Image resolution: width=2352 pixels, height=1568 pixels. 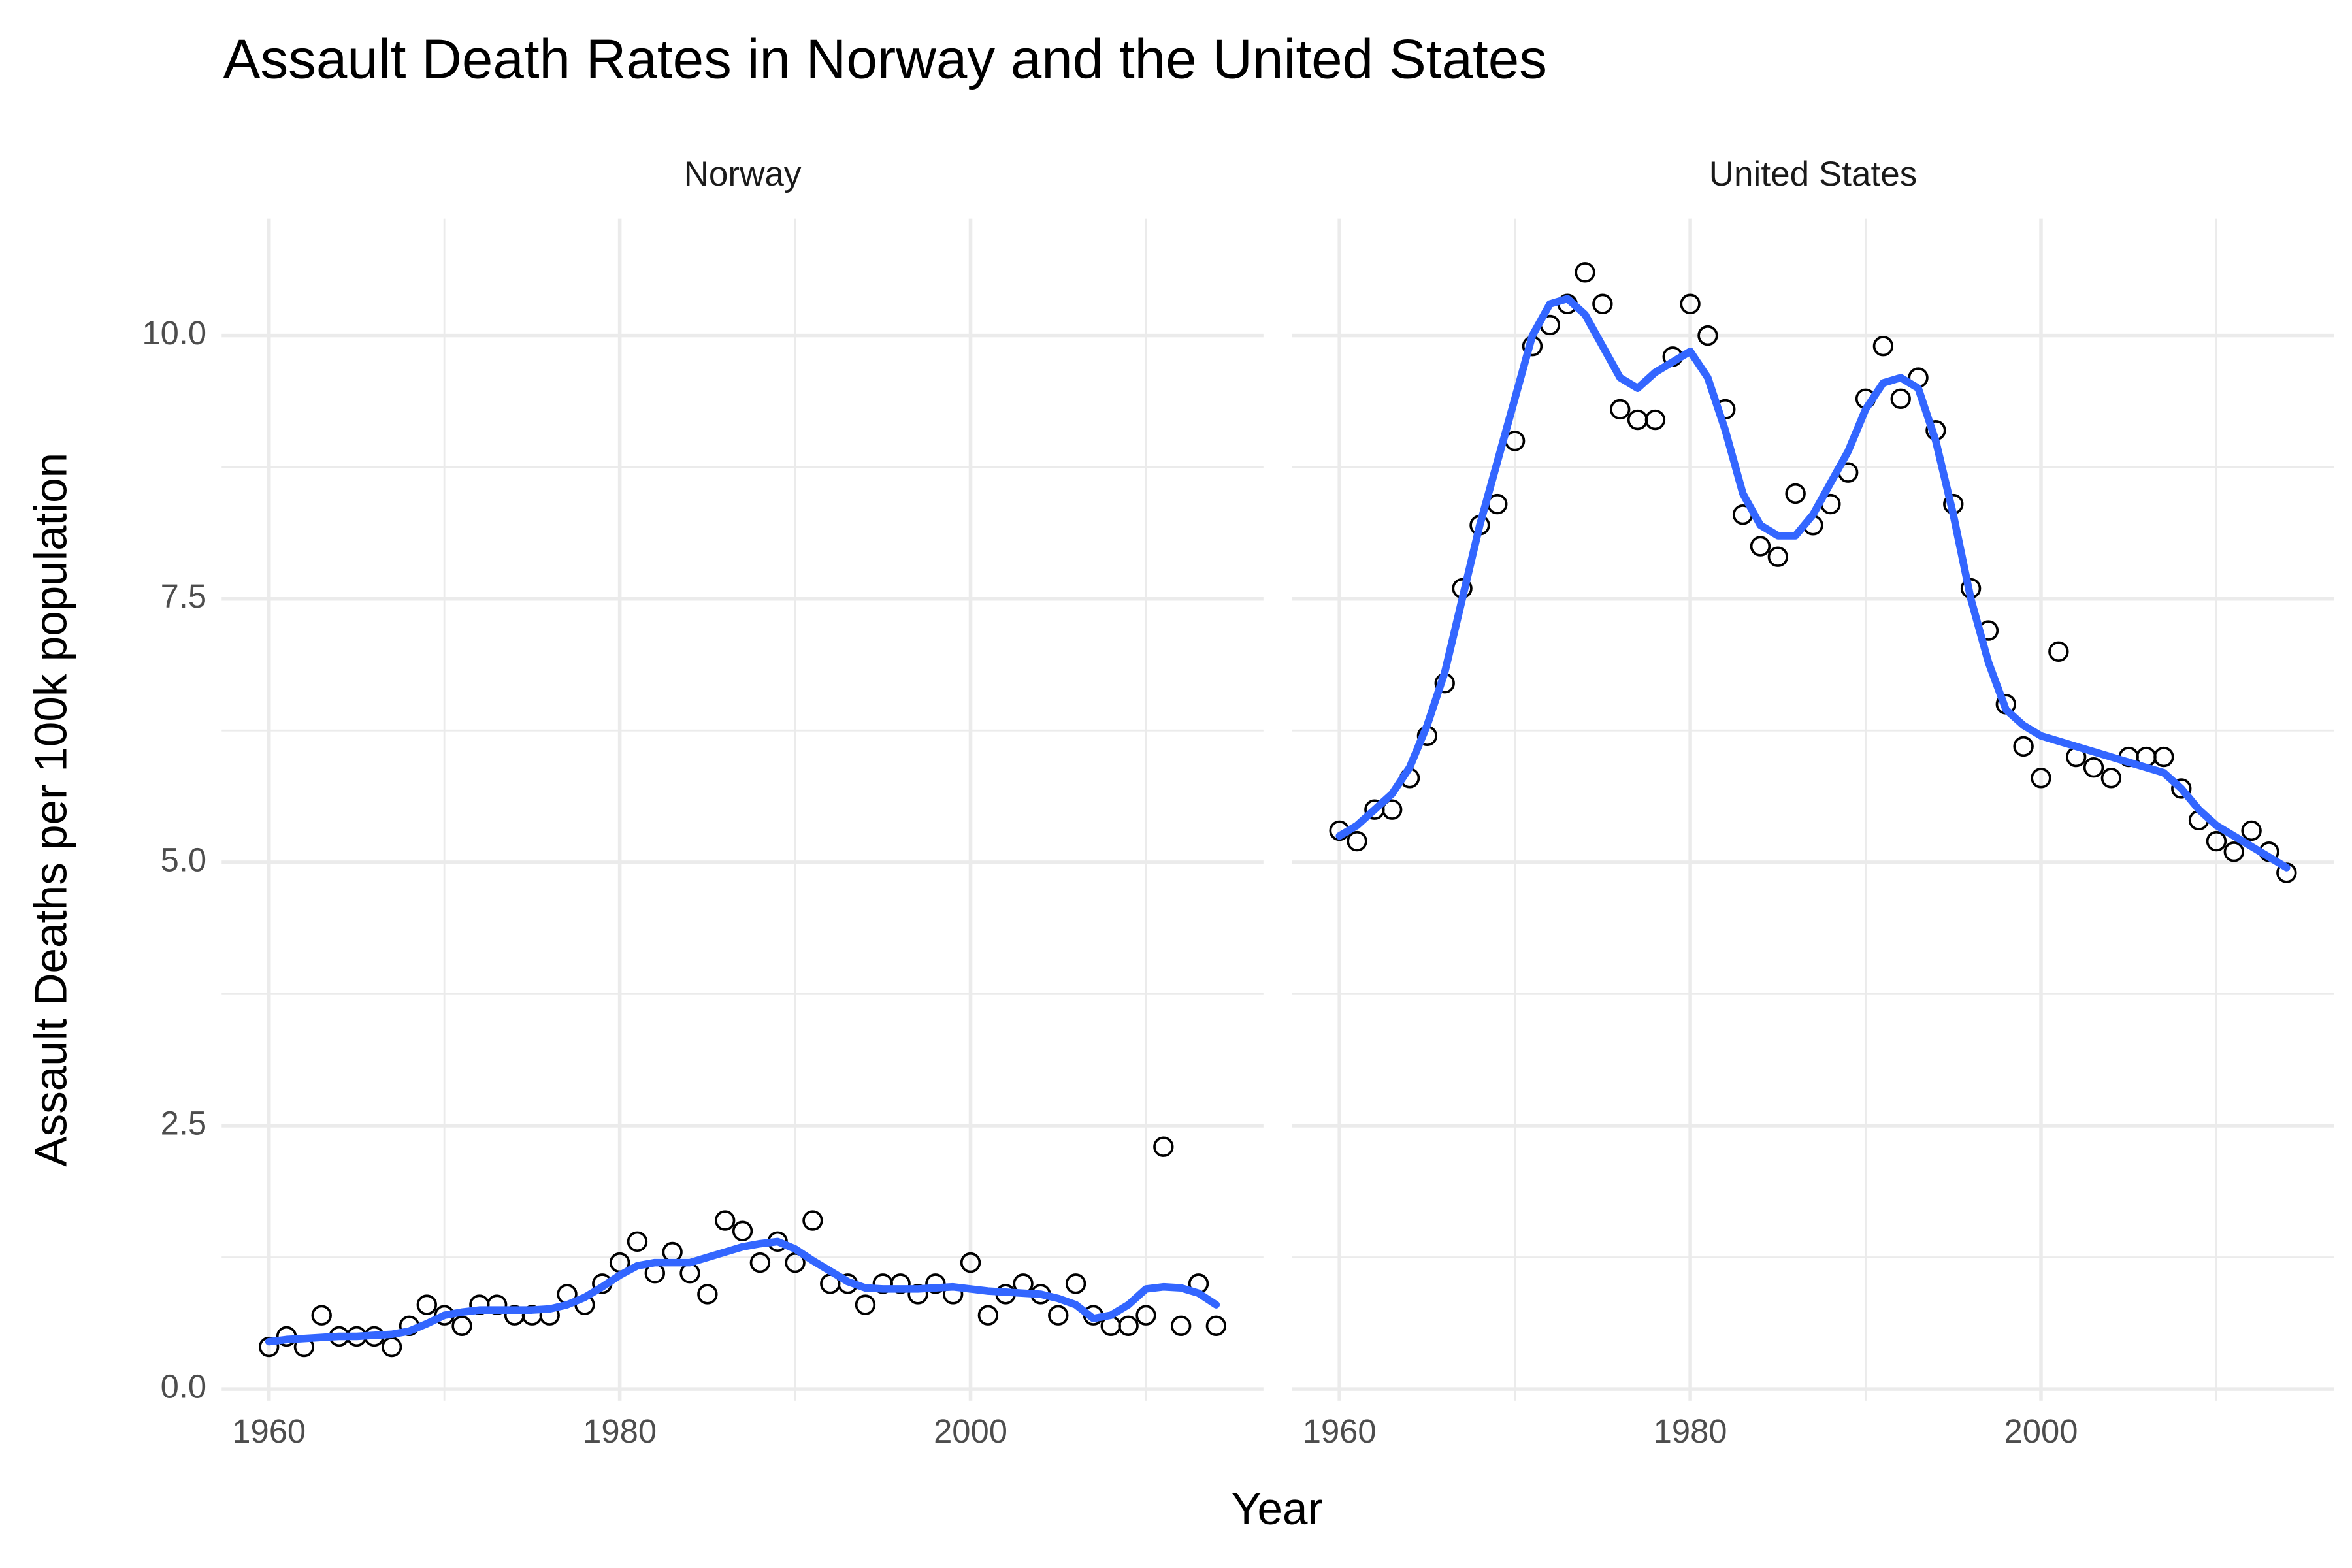 I want to click on facet-title: Norway, so click(x=743, y=174).